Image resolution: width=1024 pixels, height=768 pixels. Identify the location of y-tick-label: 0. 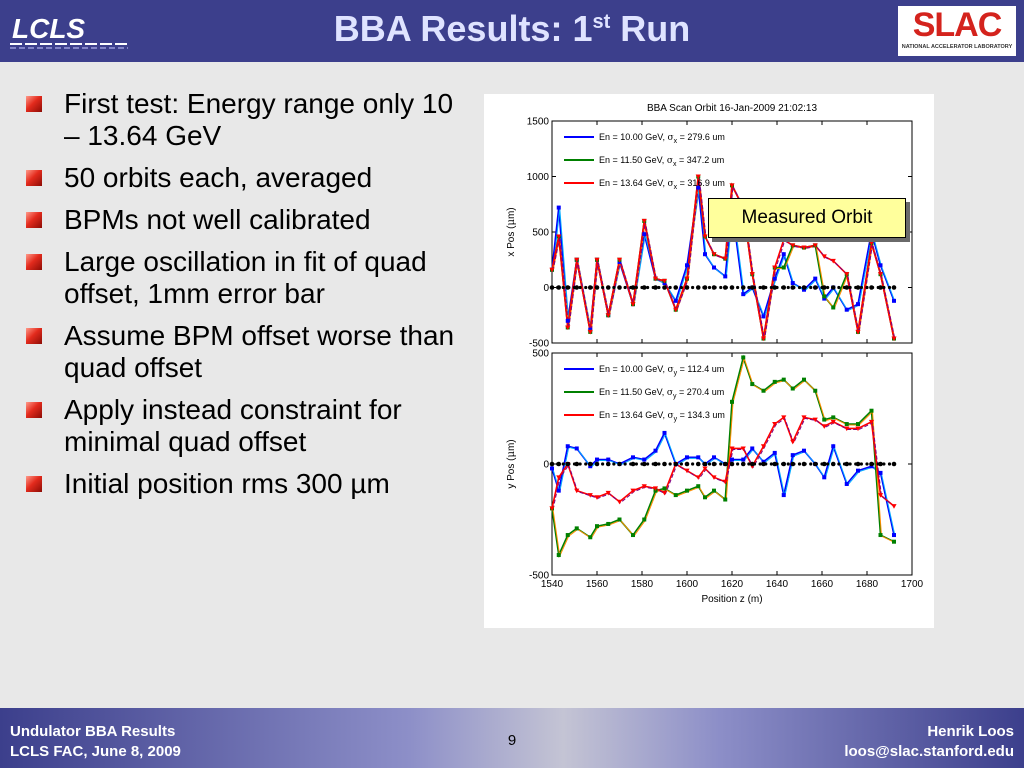
(546, 465).